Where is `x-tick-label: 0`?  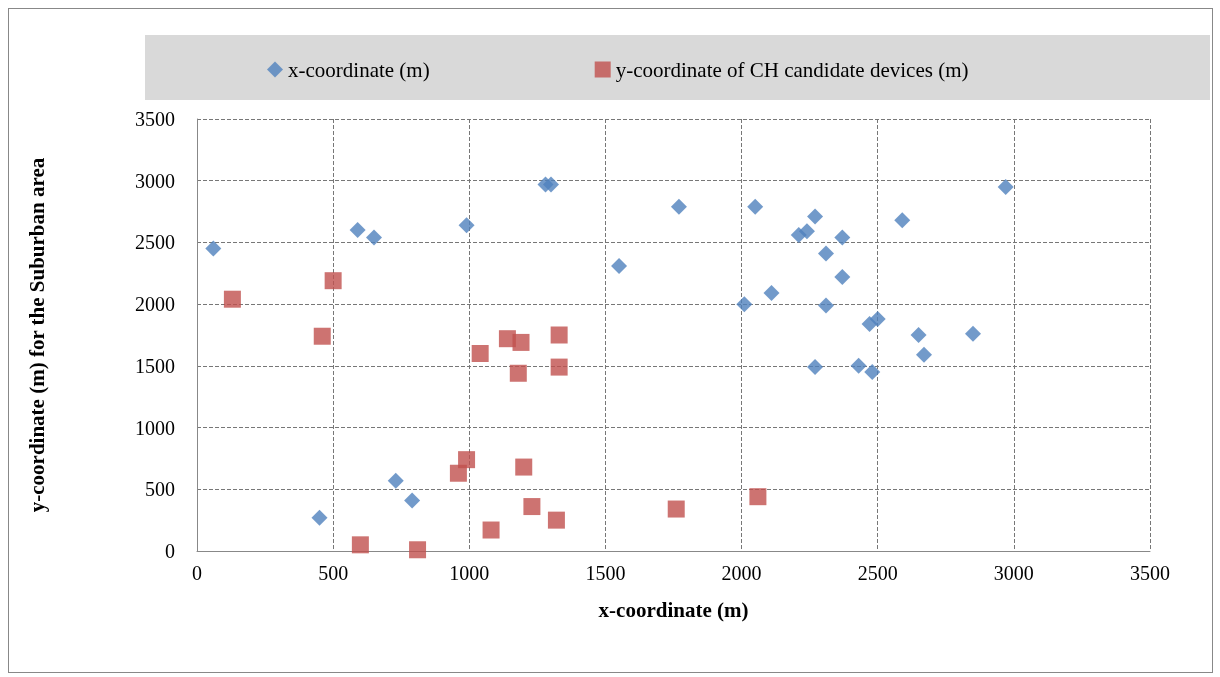
x-tick-label: 0 is located at coordinates (197, 573).